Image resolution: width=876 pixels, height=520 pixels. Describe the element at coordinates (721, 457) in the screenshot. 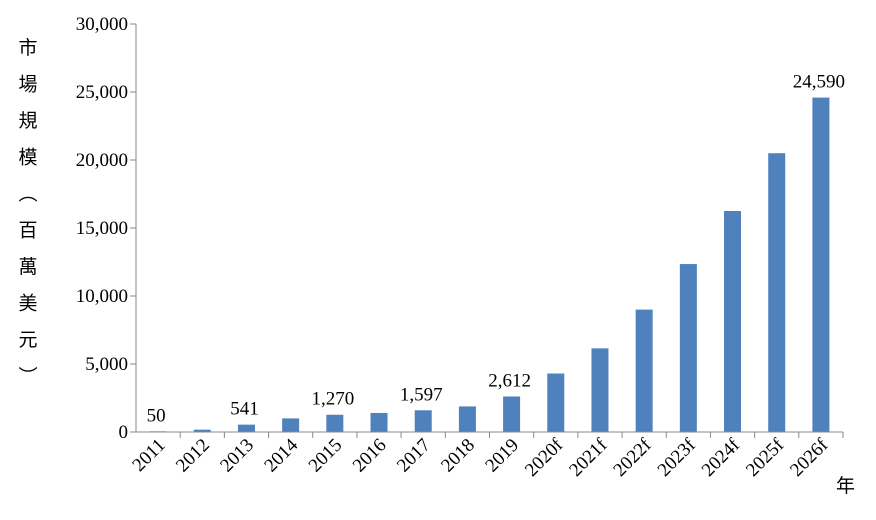

I see `x-tick-label: 2024f` at that location.